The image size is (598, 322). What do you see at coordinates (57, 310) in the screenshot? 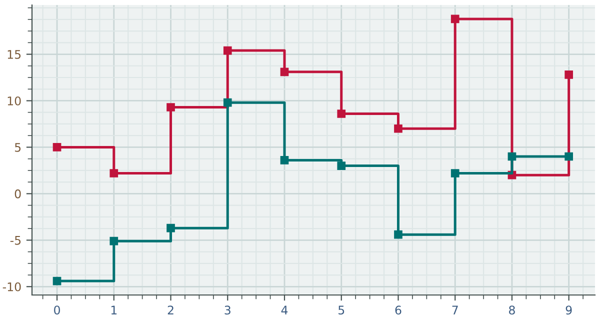
I see `x-tick-label: 0` at bounding box center [57, 310].